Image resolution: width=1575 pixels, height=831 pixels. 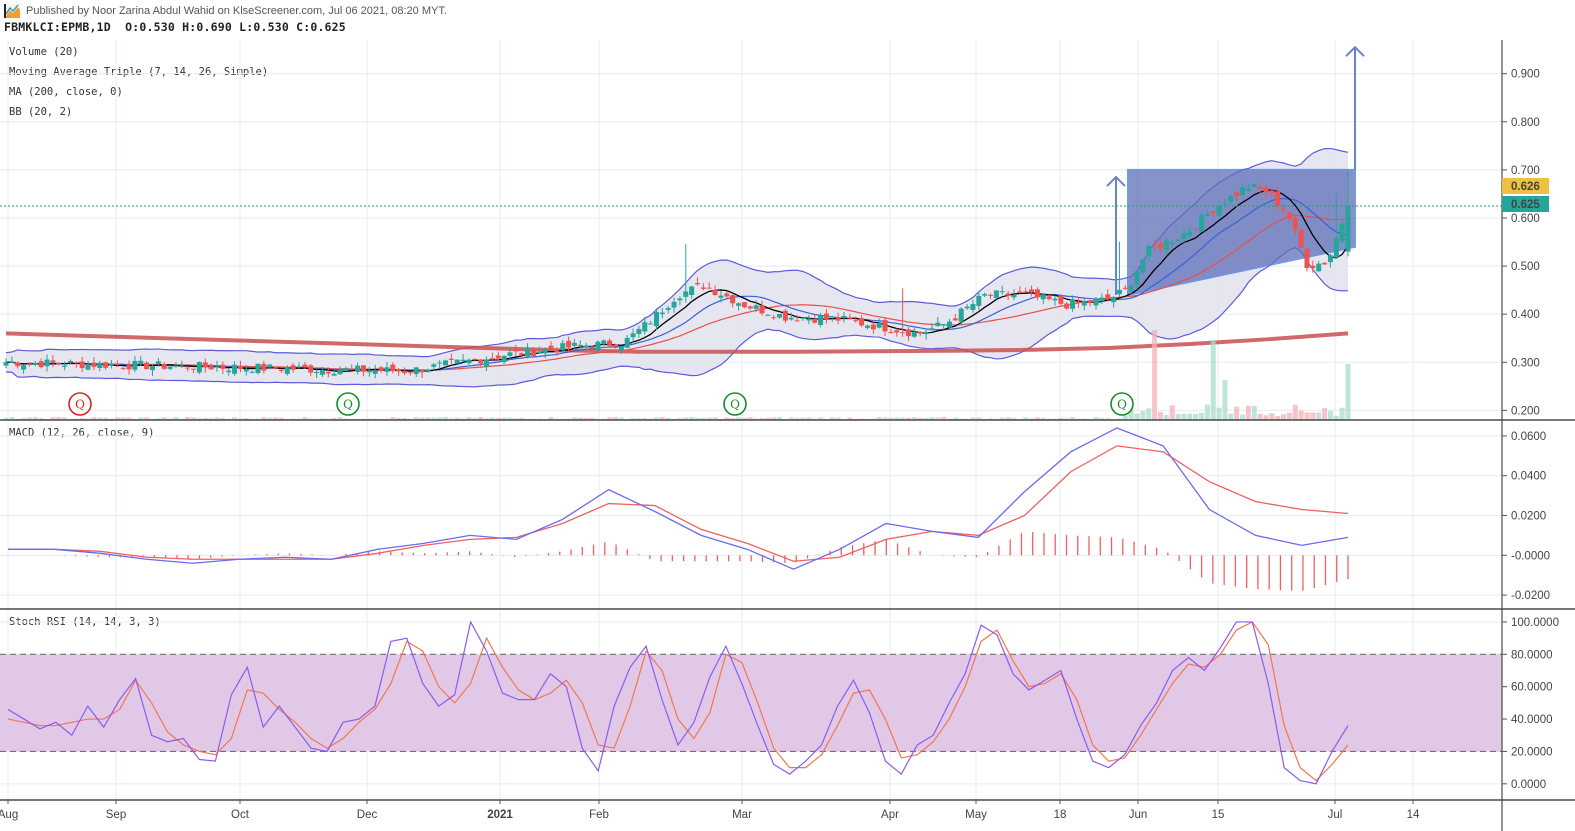 I want to click on last-price-badge: 0.625, so click(x=1525, y=204).